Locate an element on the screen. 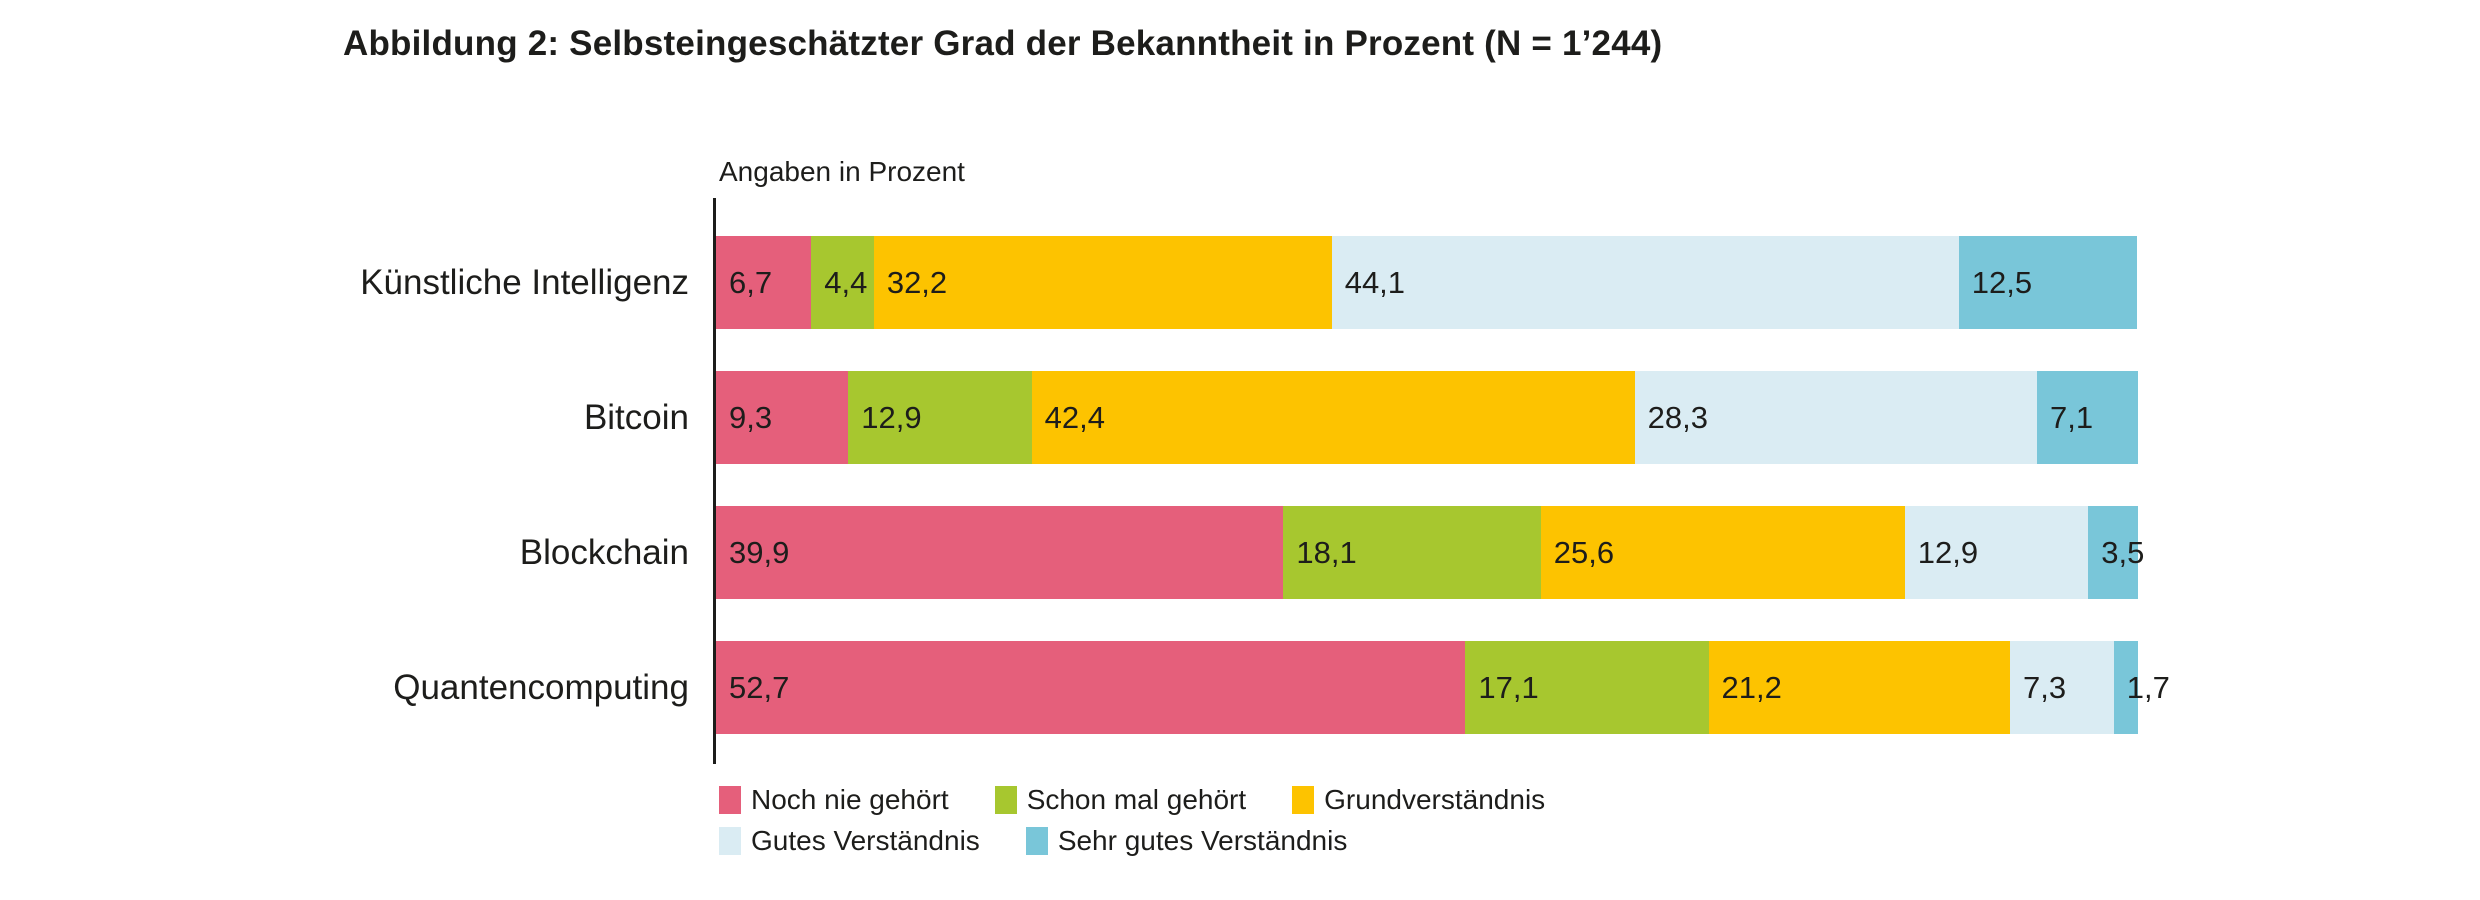 This screenshot has height=900, width=2480. bar-segment: 7,3 is located at coordinates (2062, 687).